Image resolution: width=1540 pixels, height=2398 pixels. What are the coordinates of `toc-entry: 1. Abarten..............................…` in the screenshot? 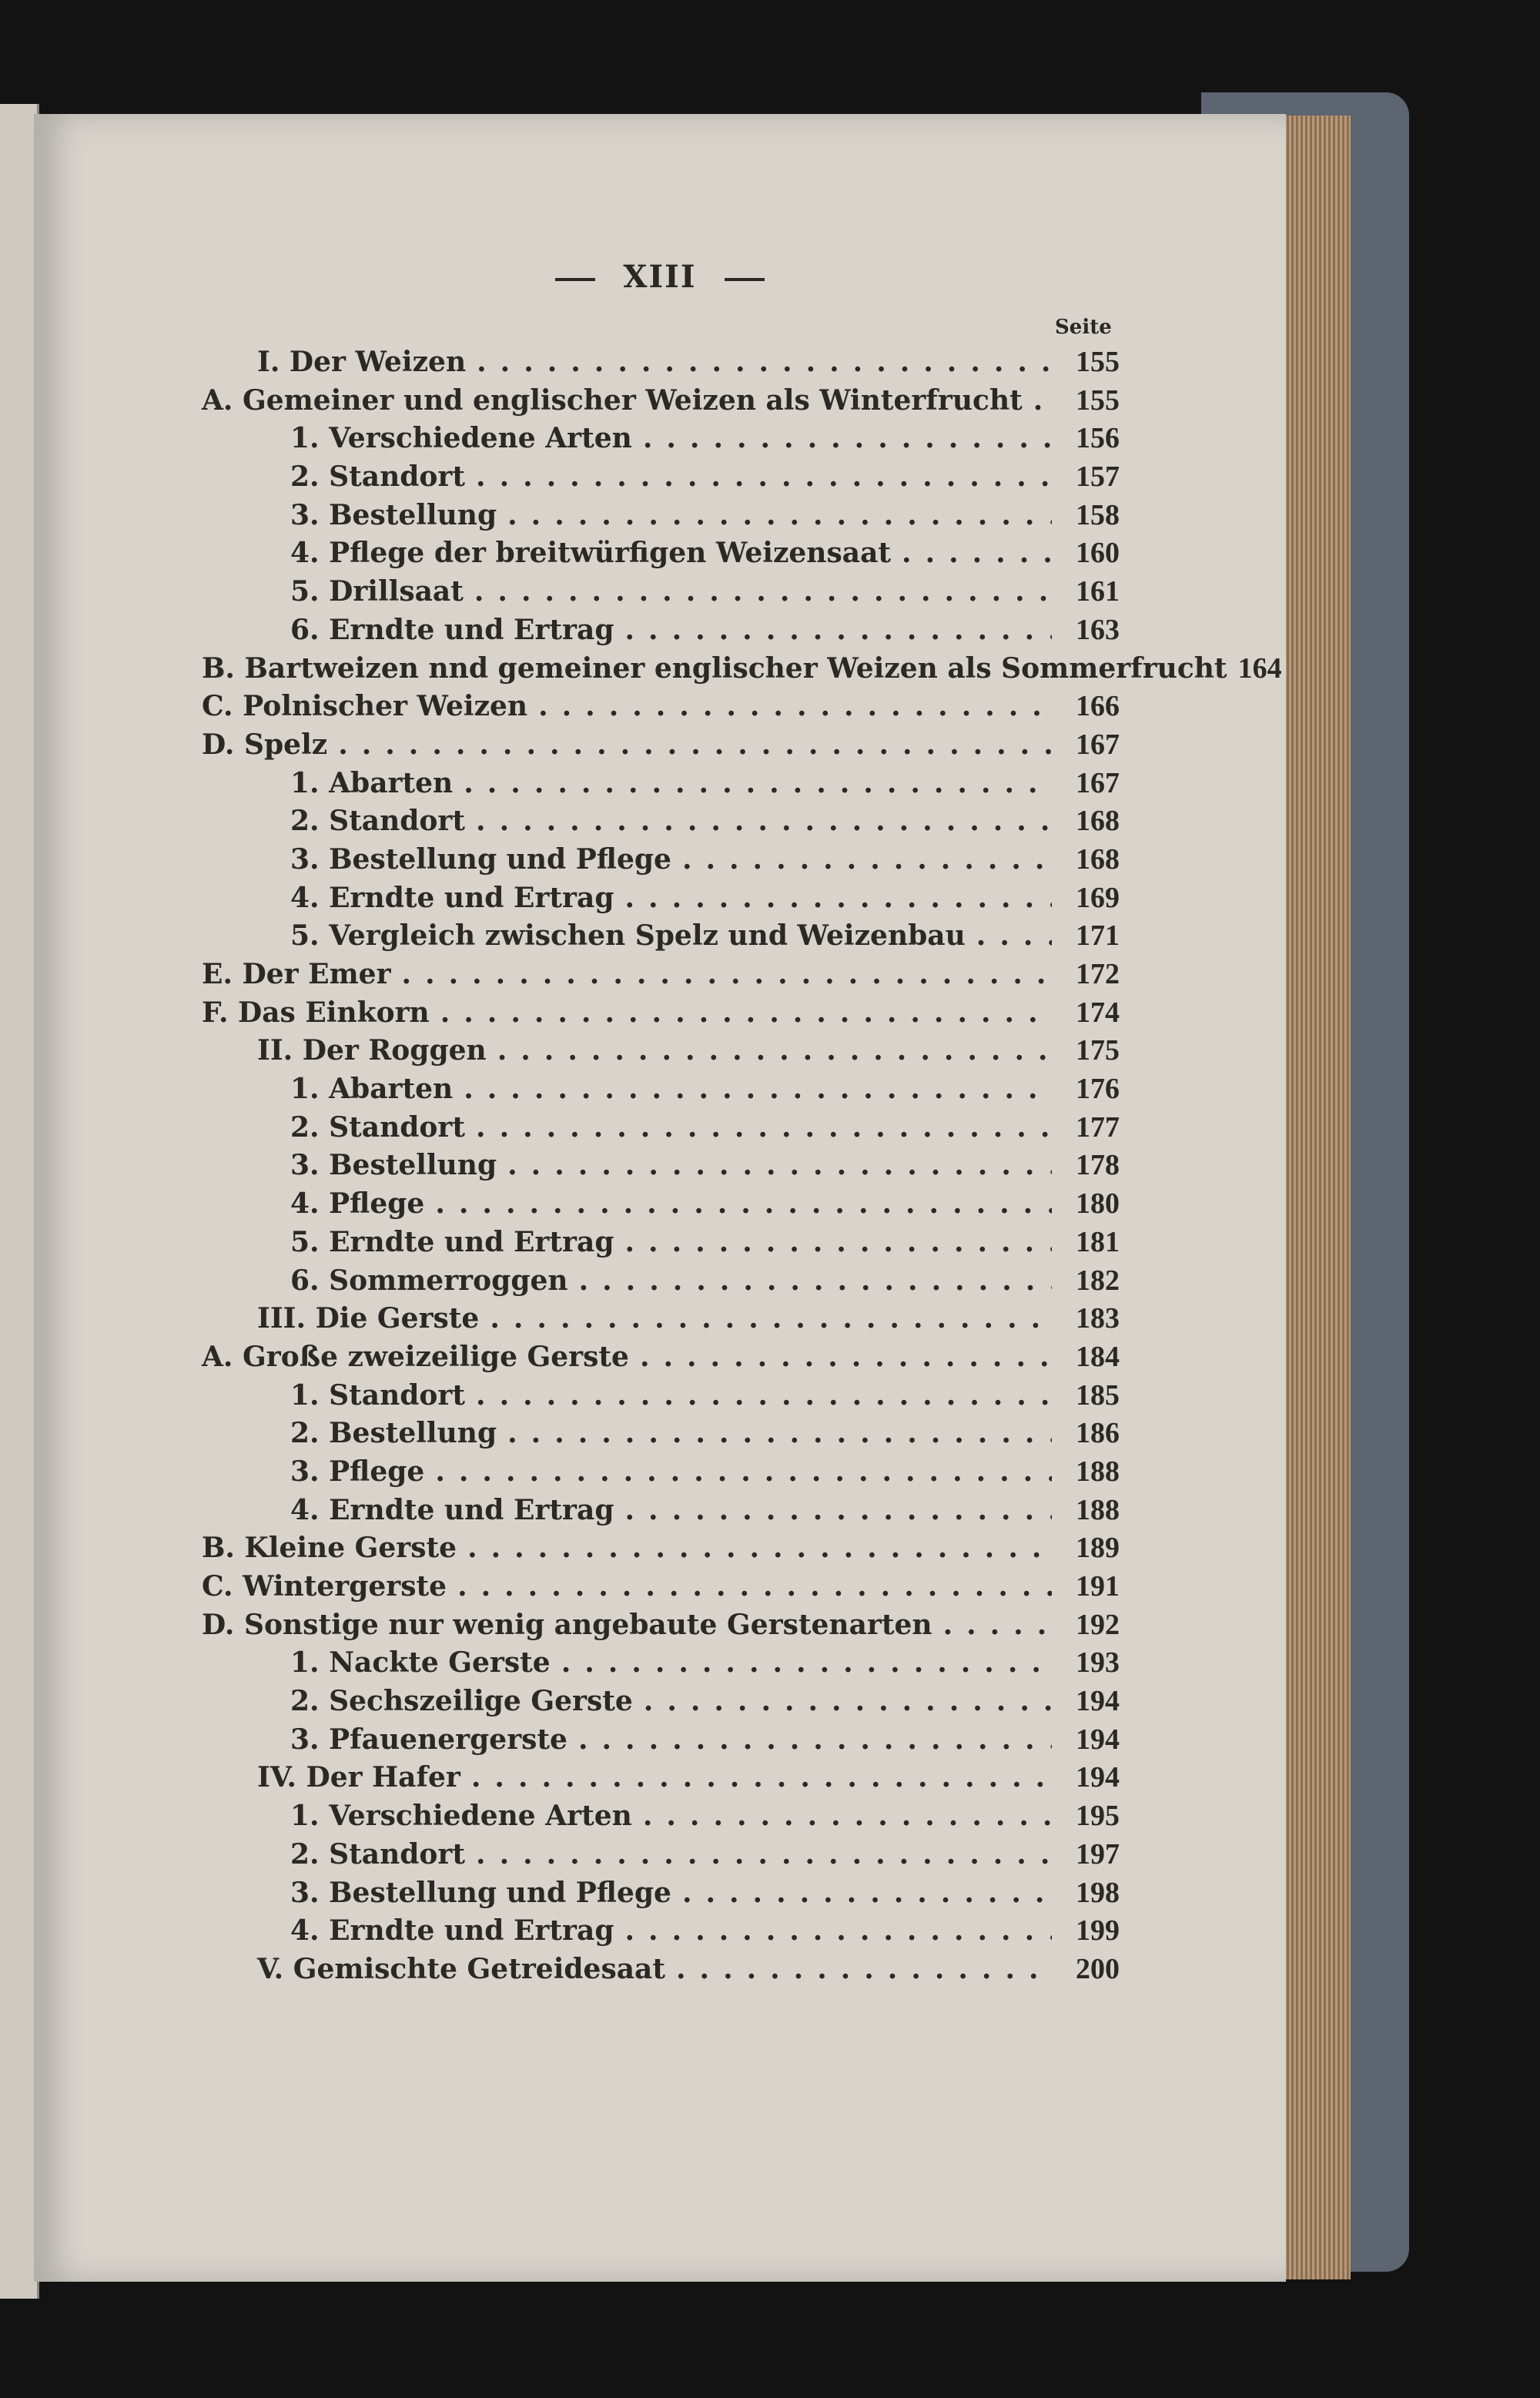 It's located at (577, 1091).